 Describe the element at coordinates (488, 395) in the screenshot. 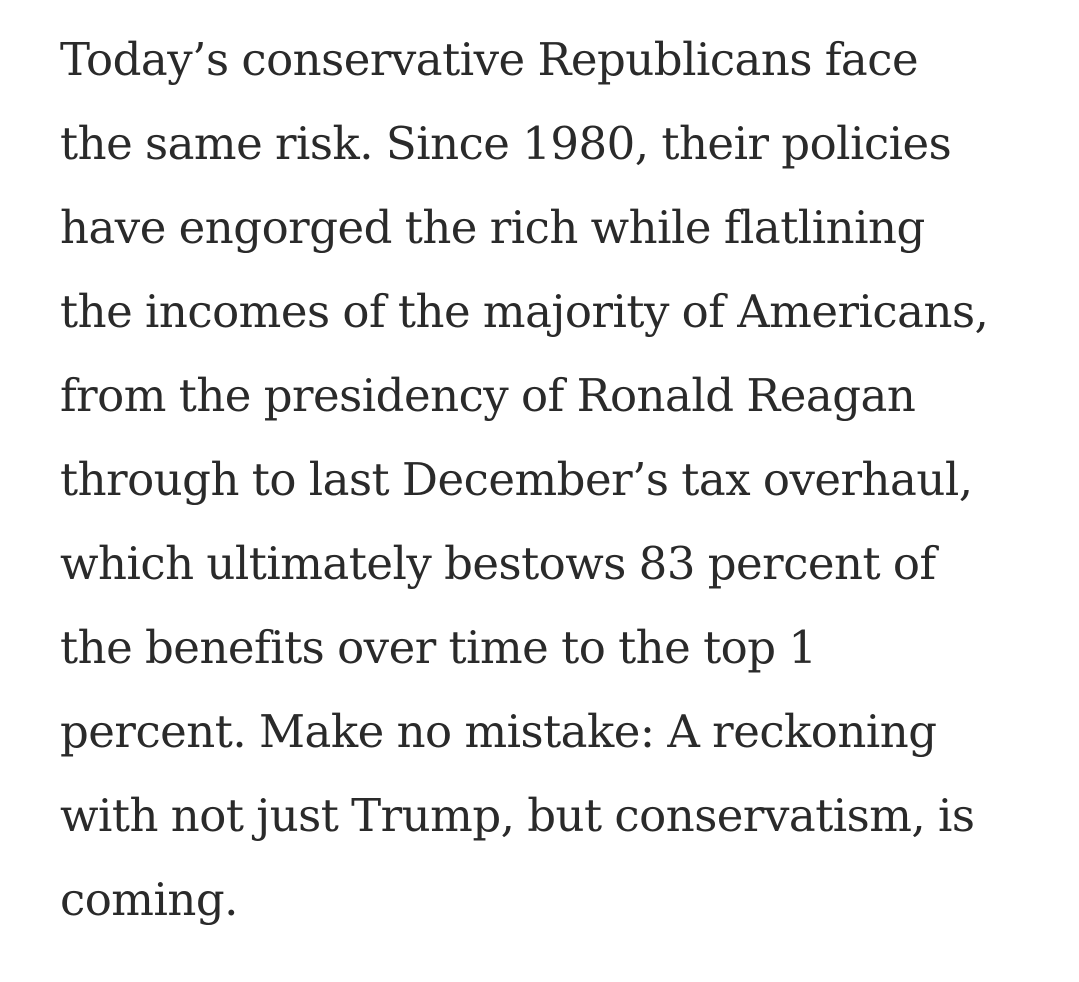

I see `paragraph-line: from the presidency of Ronald Reagan` at that location.